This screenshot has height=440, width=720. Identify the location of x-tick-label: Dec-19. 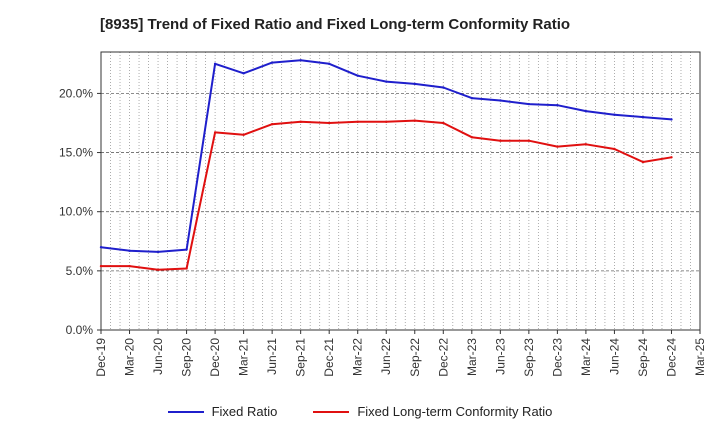
(101, 357).